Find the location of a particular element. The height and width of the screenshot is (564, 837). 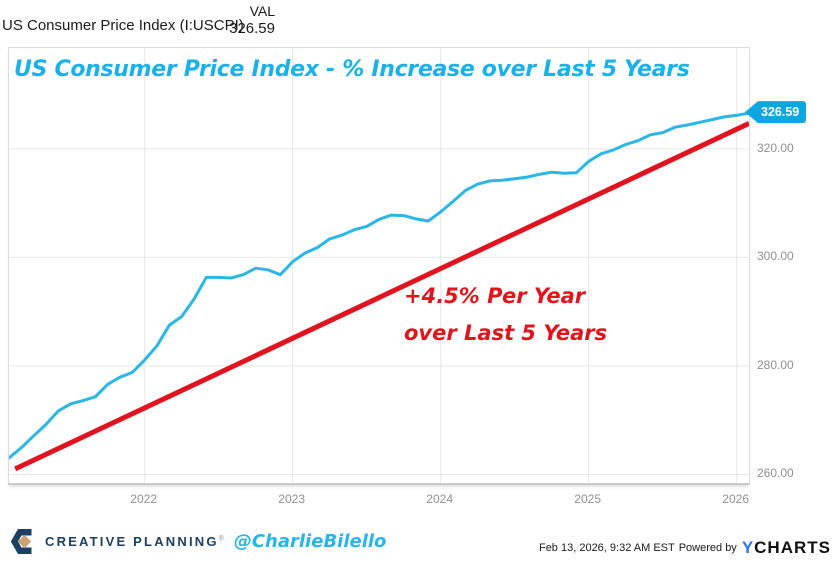

series-label: US Consumer Price Index (I:USCPI) is located at coordinates (123, 25).